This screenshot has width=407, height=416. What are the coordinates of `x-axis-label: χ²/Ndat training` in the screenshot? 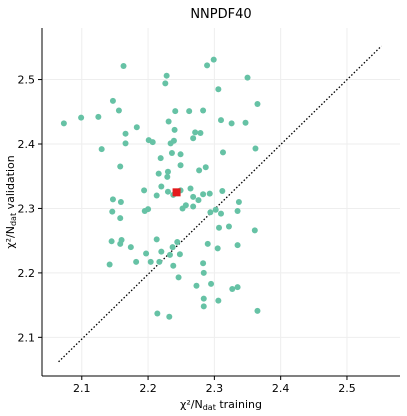 It's located at (221, 405).